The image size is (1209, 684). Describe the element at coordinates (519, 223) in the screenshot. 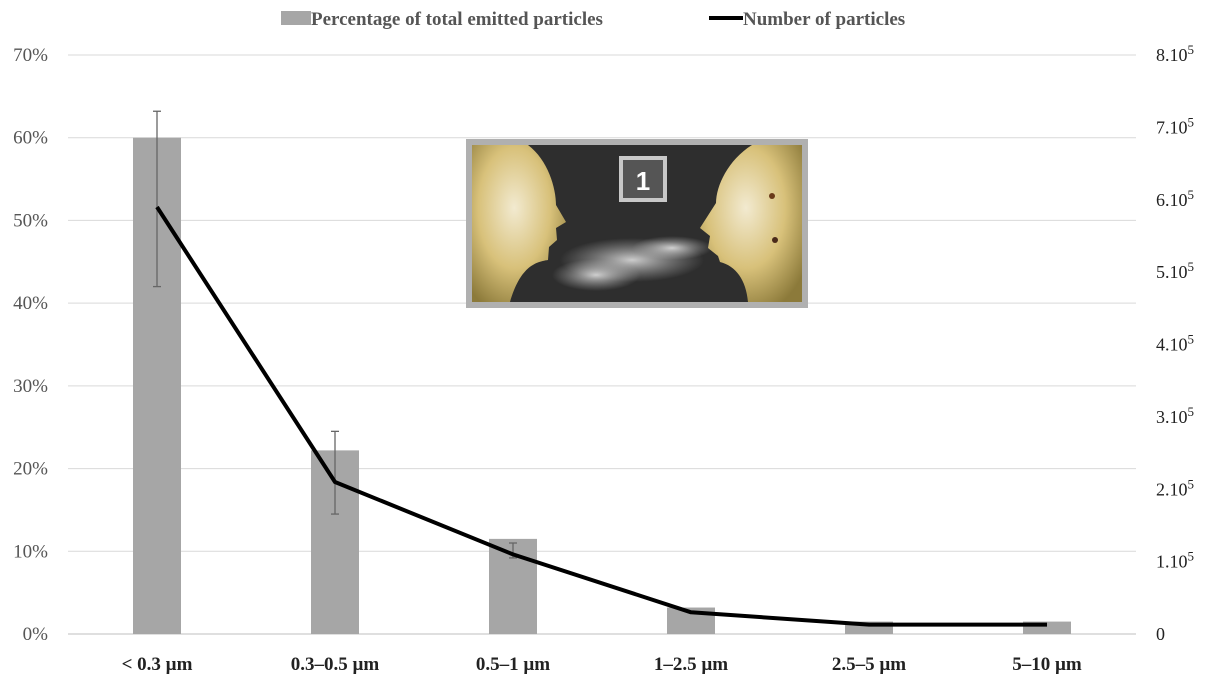

I see `left-mannequin-head` at that location.